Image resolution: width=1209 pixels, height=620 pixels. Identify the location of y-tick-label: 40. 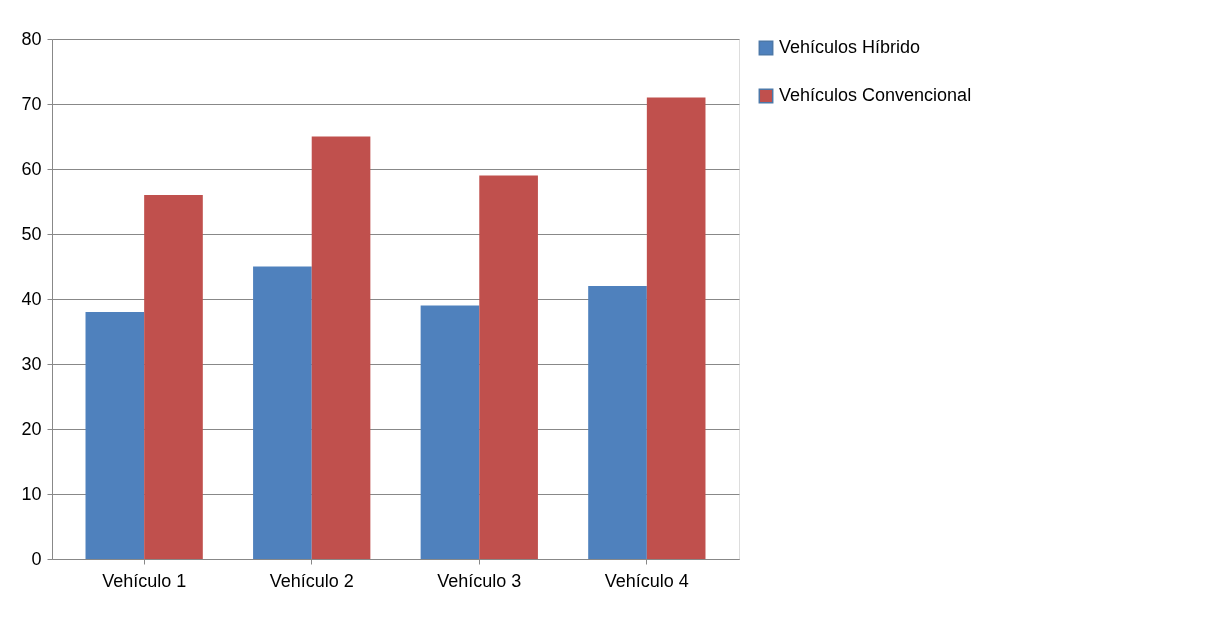
(31, 298).